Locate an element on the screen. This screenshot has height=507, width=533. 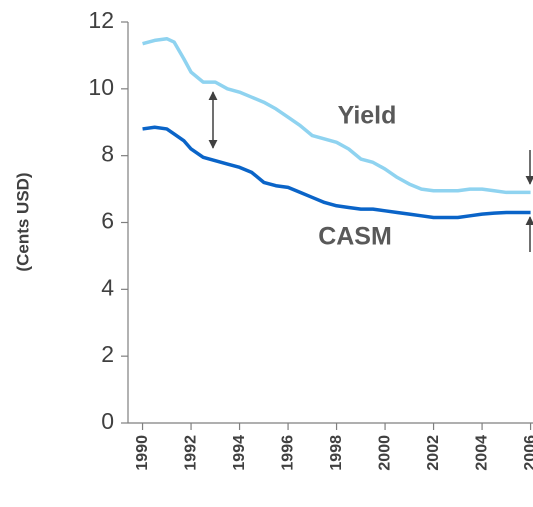
y-tick-label: 10 is located at coordinates (101, 87).